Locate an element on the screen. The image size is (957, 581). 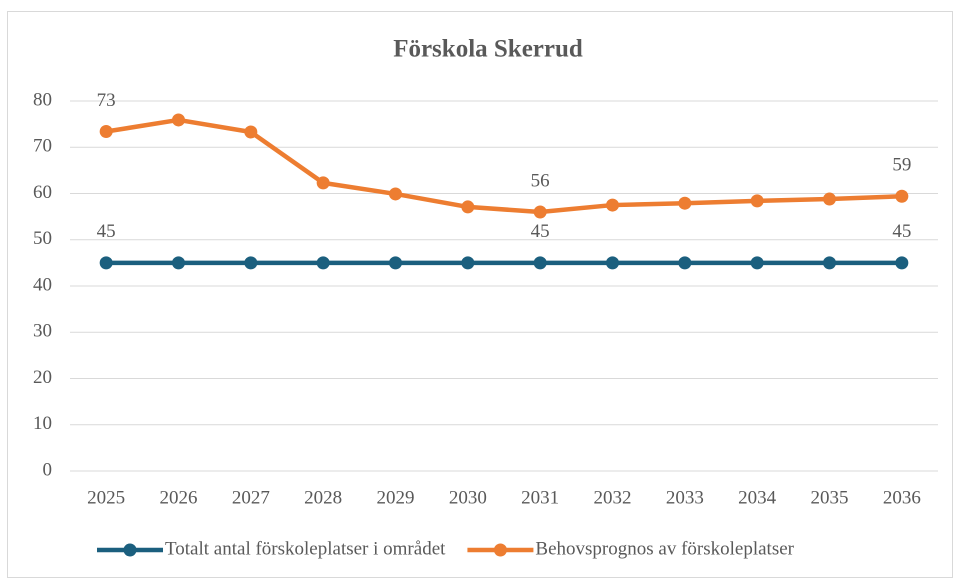
y-tick-label: 30 is located at coordinates (42, 331).